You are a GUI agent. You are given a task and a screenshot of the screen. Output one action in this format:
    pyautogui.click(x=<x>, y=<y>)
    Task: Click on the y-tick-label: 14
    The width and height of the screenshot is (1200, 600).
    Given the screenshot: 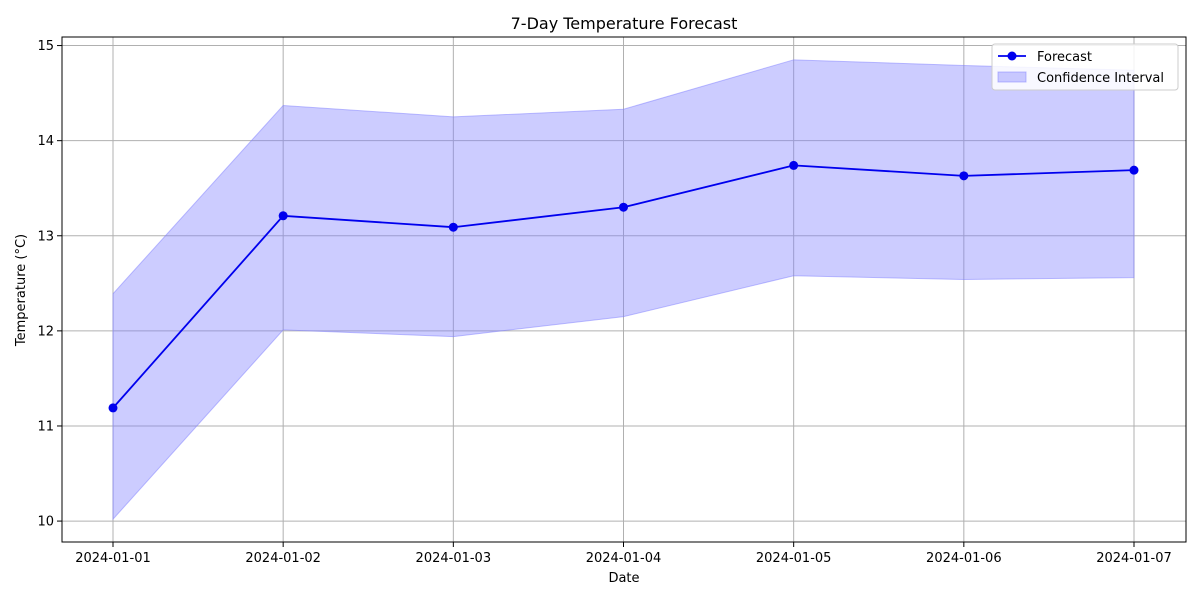 What is the action you would take?
    pyautogui.click(x=45, y=141)
    